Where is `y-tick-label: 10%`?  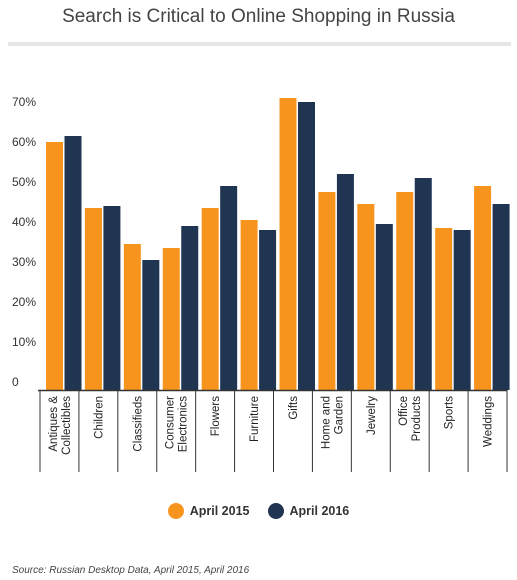
y-tick-label: 10% is located at coordinates (24, 342).